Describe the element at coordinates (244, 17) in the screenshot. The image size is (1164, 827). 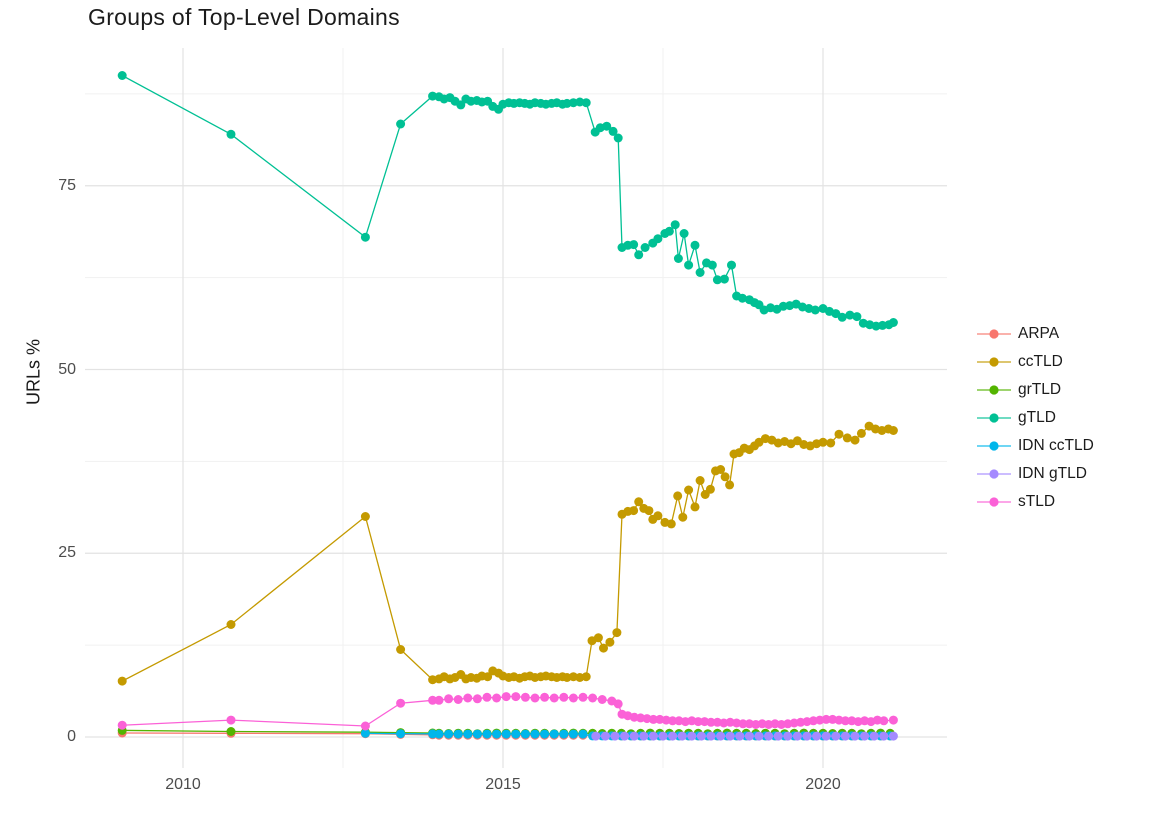
I see `chart-title: Groups of Top-Level Domains` at that location.